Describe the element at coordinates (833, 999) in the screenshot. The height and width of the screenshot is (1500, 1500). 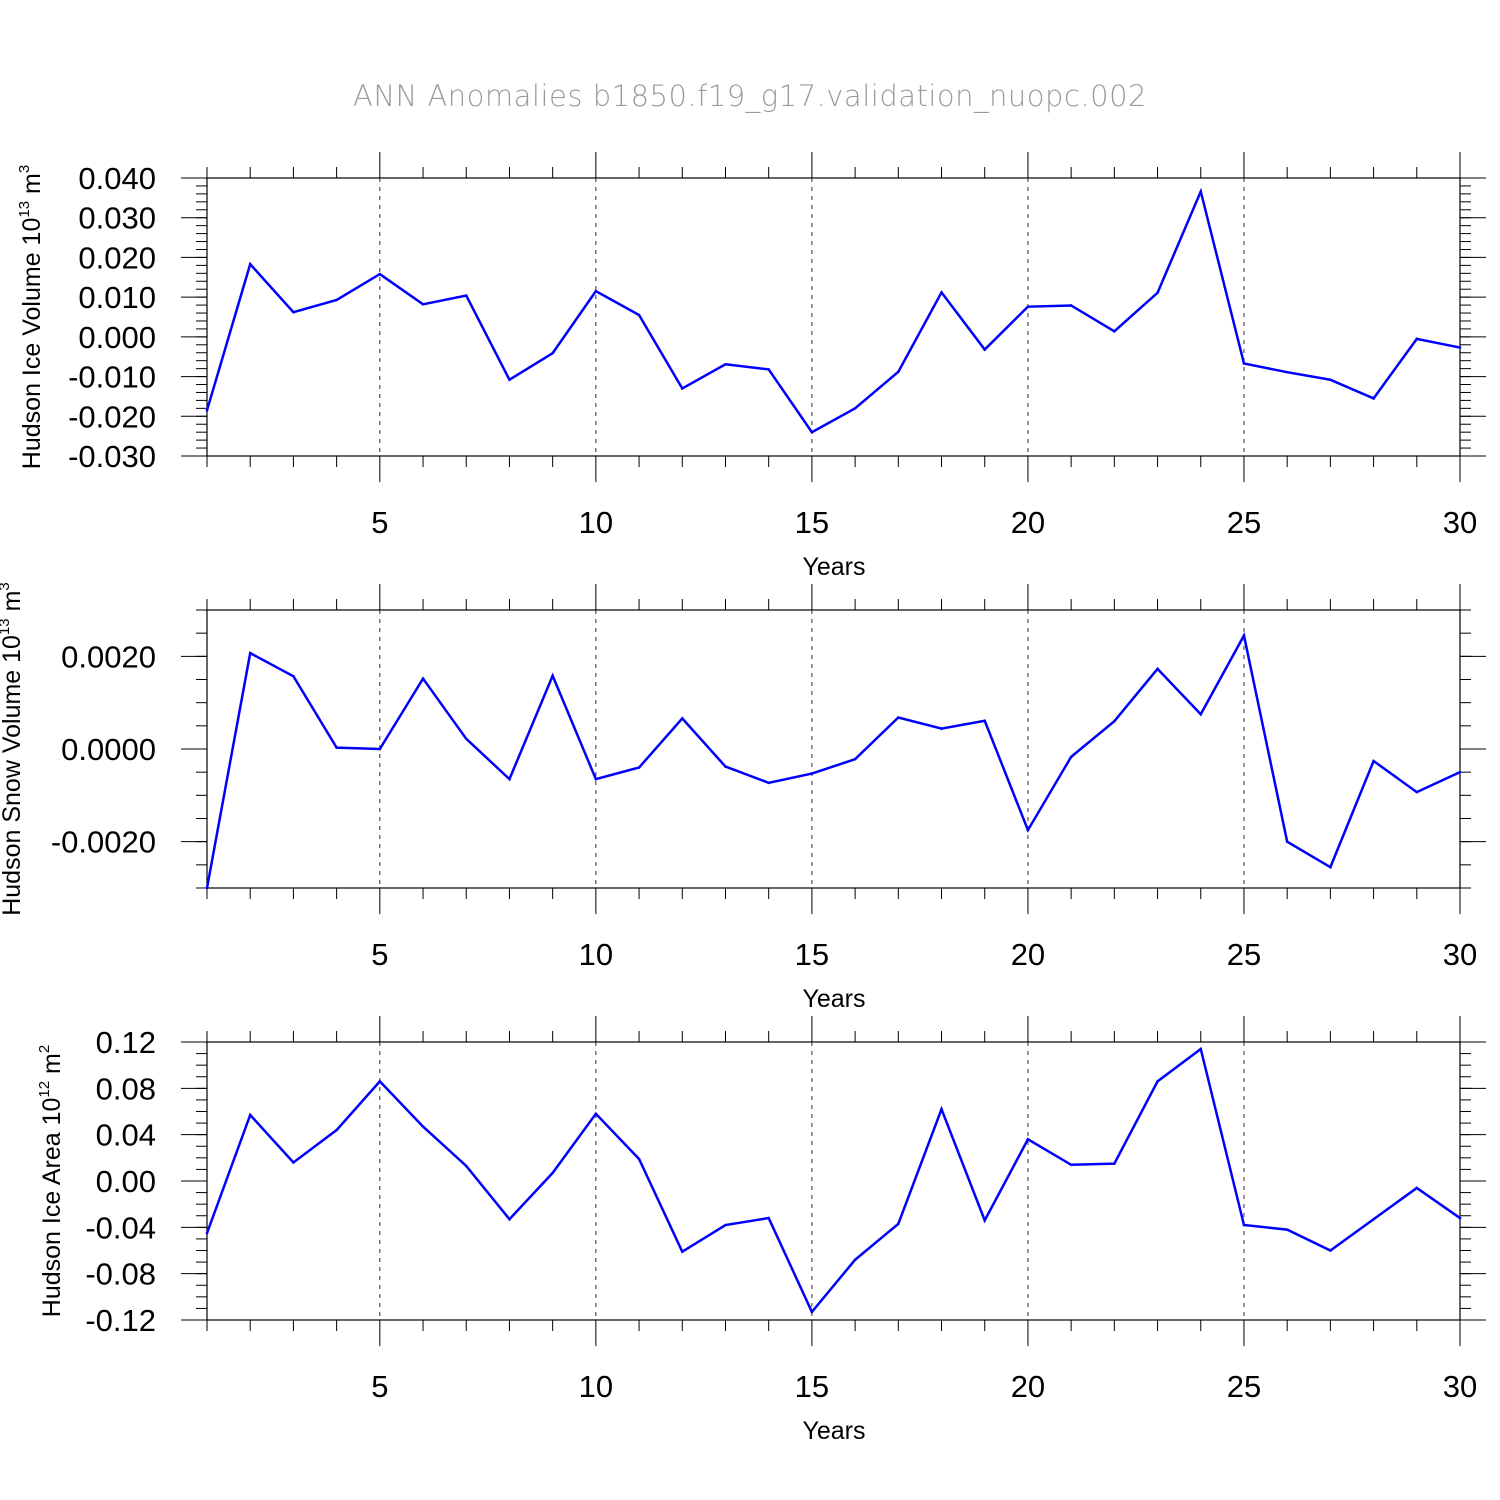
I see `x-axis-title: Years` at that location.